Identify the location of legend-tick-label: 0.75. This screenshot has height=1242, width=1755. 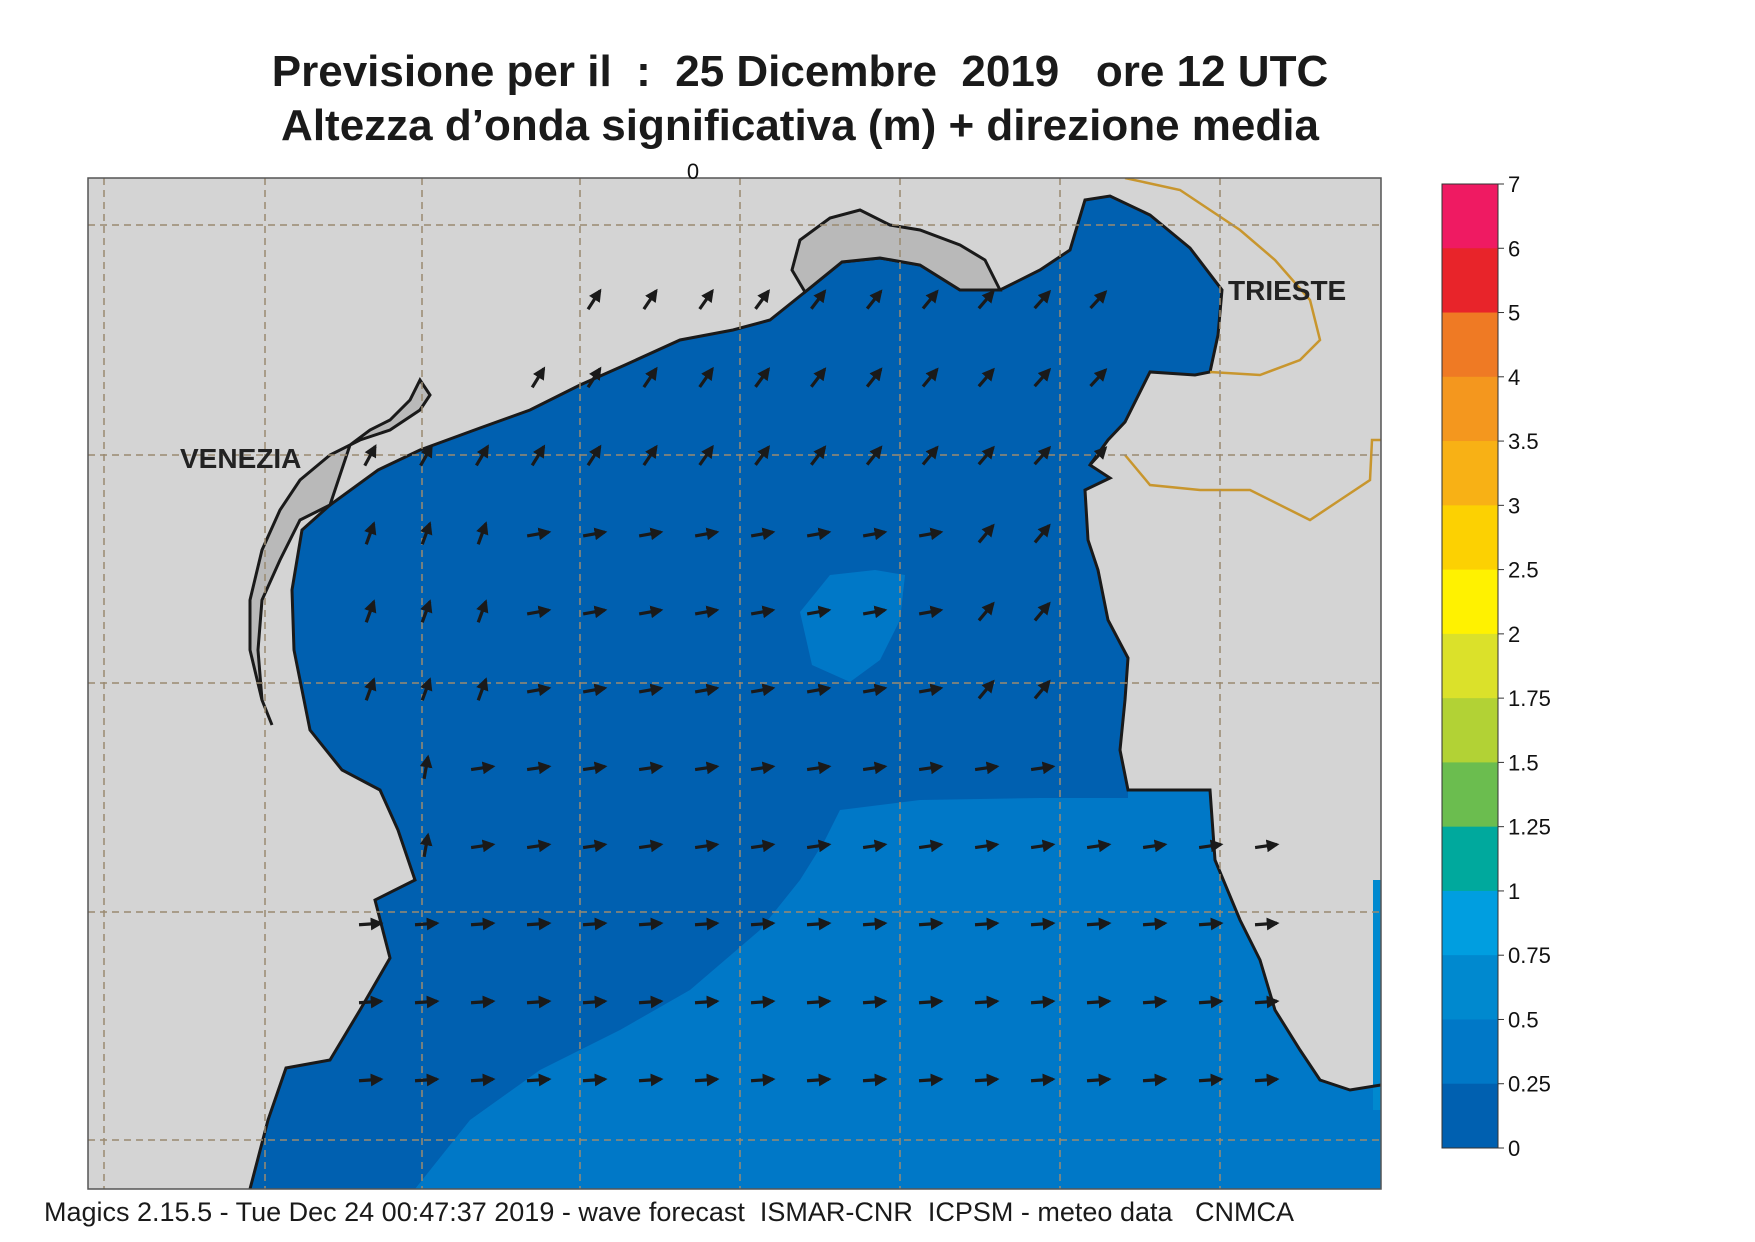
(1529, 955).